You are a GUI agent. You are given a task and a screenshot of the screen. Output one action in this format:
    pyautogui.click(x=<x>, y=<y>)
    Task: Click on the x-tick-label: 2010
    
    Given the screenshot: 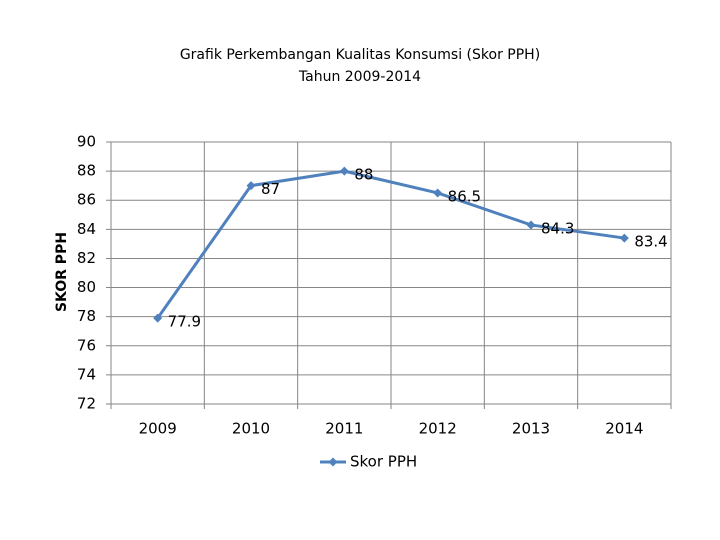 What is the action you would take?
    pyautogui.click(x=251, y=429)
    